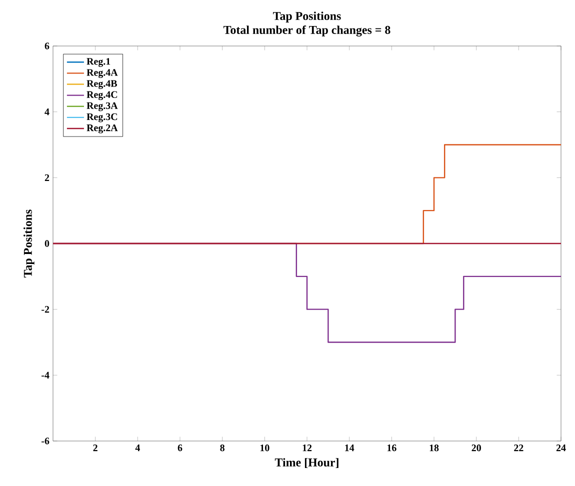  What do you see at coordinates (349, 448) in the screenshot?
I see `x-tick-label: 14` at bounding box center [349, 448].